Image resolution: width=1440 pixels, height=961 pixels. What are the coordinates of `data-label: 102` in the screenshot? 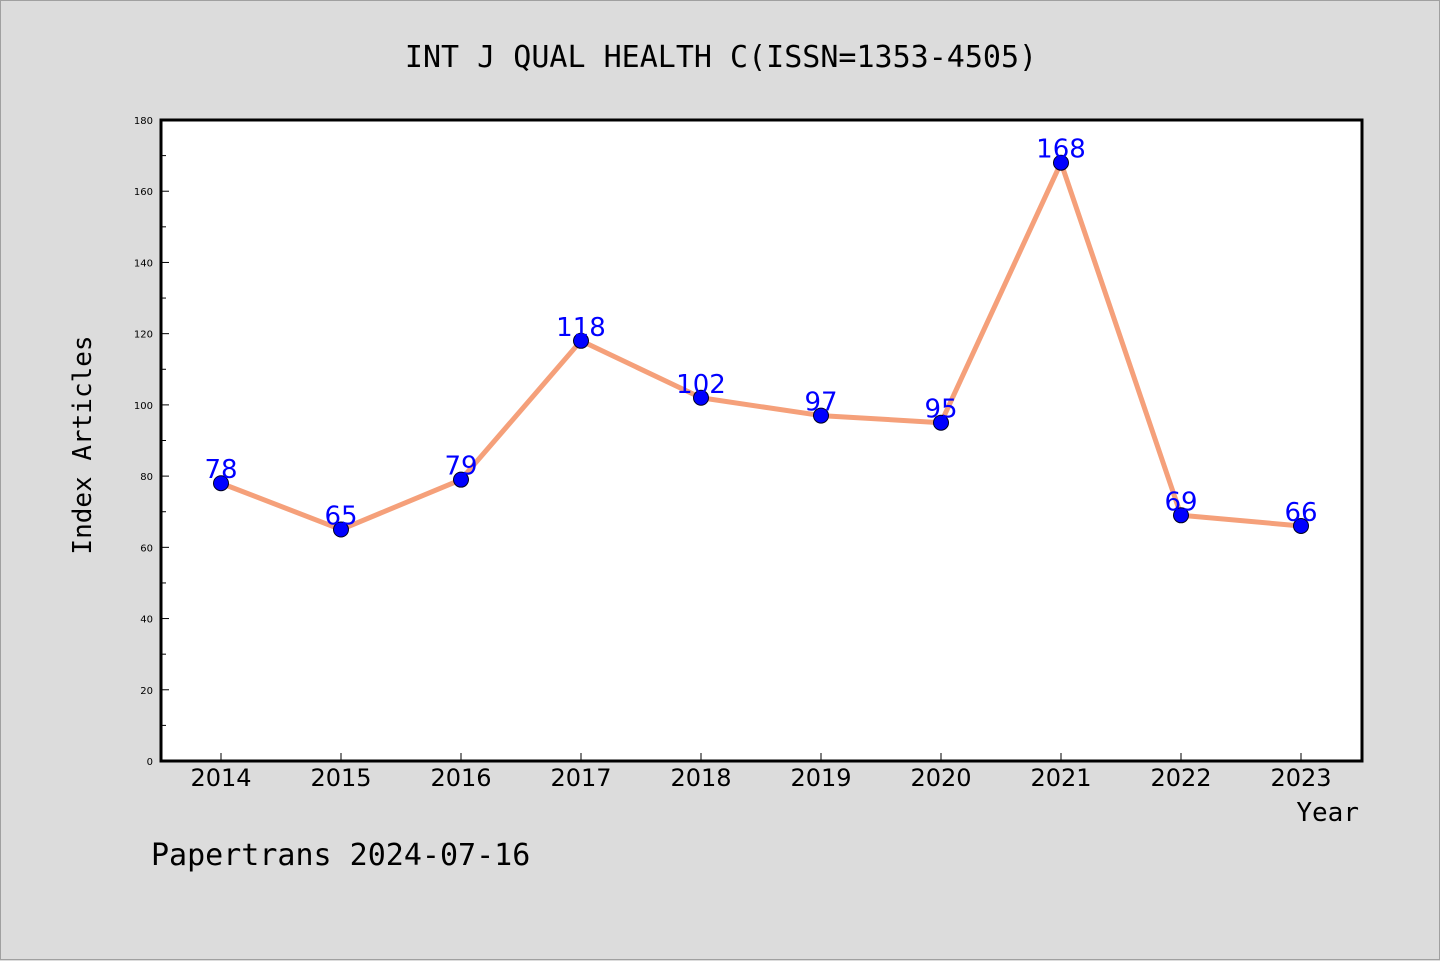 It's located at (701, 385).